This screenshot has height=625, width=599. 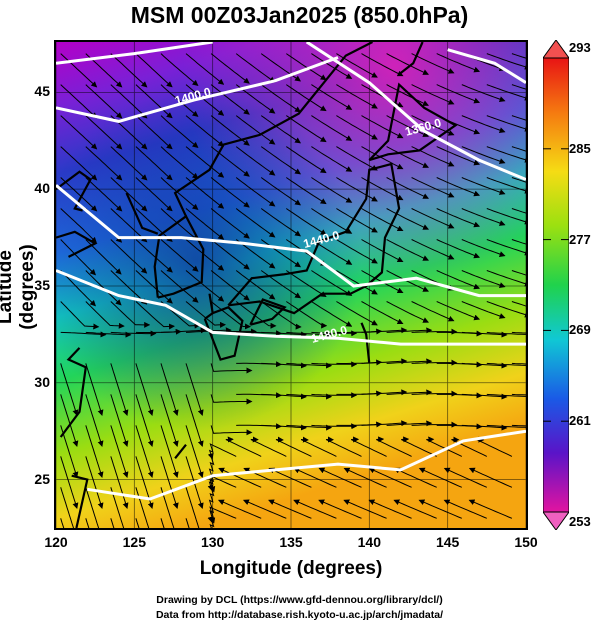 What do you see at coordinates (580, 239) in the screenshot?
I see `colorbar-tick-277: 277` at bounding box center [580, 239].